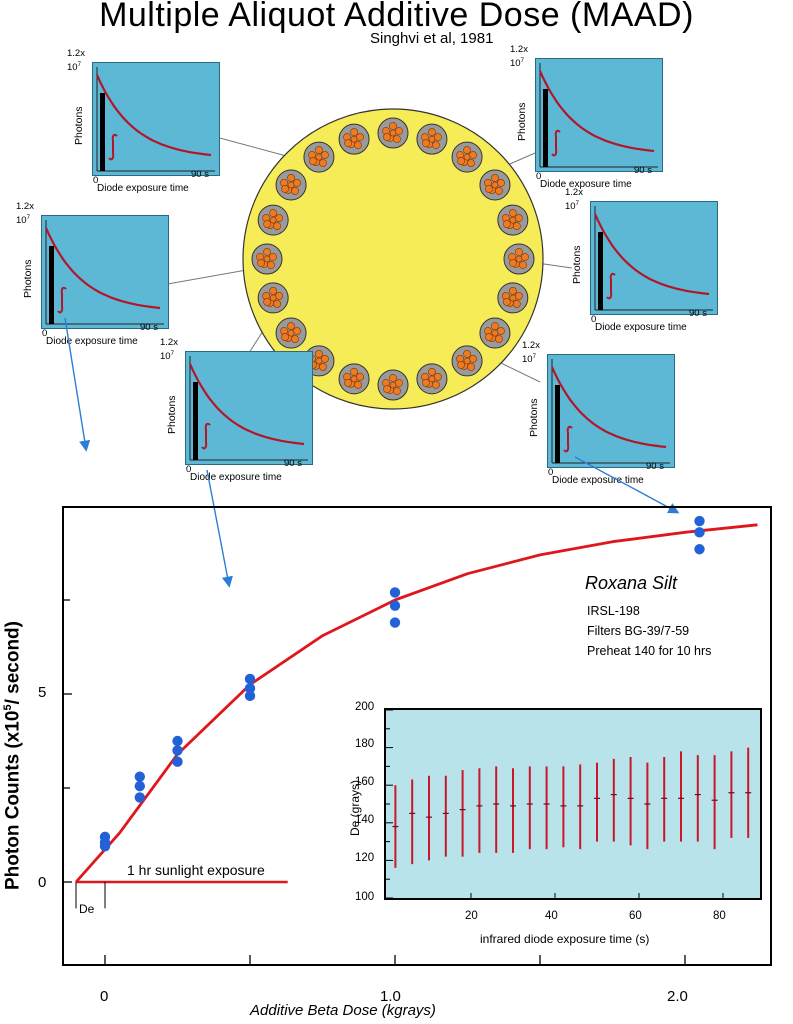  Describe the element at coordinates (551, 916) in the screenshot. I see `inset-x-tick: 40` at that location.